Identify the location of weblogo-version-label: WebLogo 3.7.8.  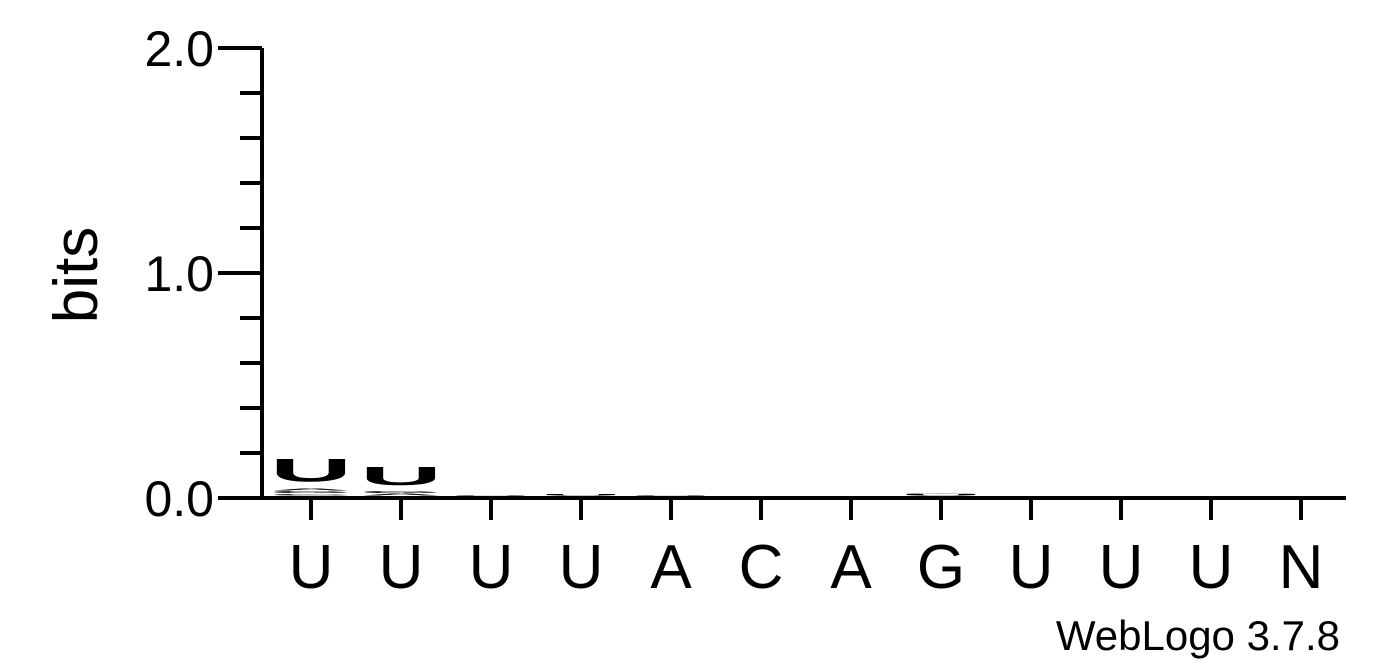
(1198, 635).